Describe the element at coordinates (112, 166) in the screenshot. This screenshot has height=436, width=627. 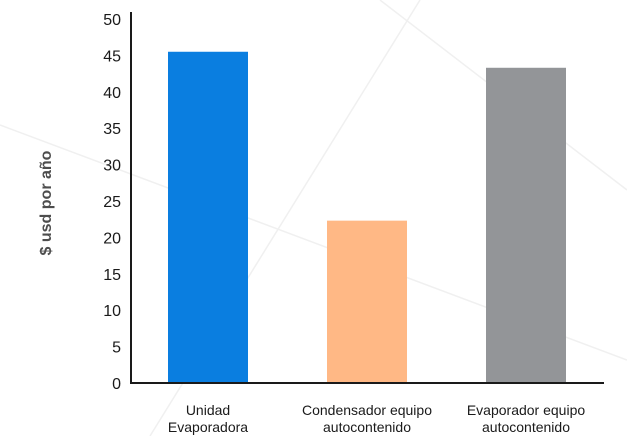
I see `y-tick-label: 30` at that location.